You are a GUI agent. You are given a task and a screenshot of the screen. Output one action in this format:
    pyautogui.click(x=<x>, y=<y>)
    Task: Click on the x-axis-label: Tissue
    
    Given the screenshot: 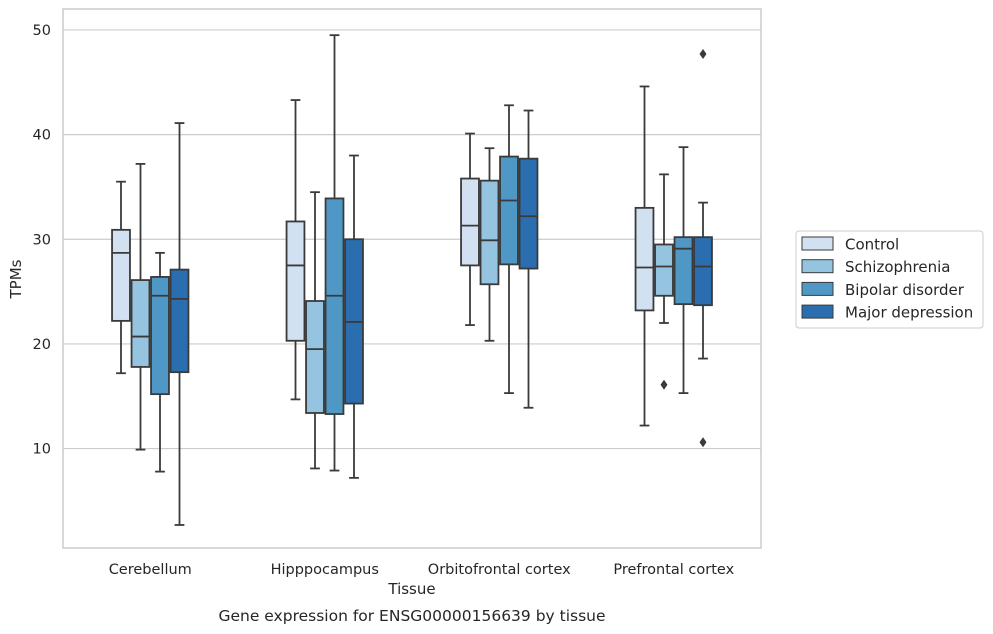 What is the action you would take?
    pyautogui.click(x=411, y=589)
    